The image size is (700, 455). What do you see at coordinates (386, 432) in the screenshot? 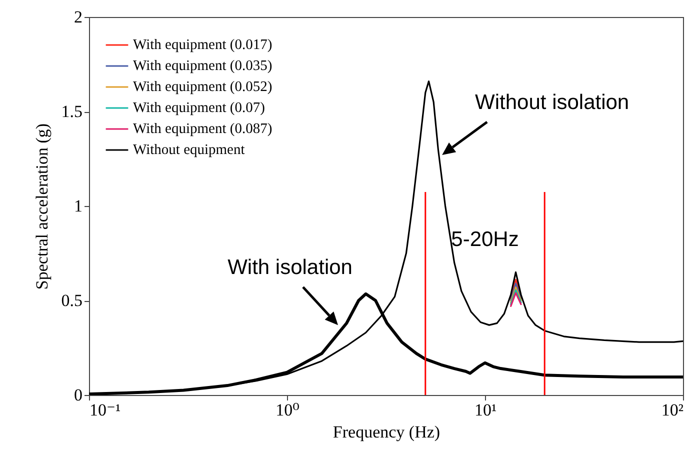
I see `x-axis-title: Frequency (Hz)` at bounding box center [386, 432].